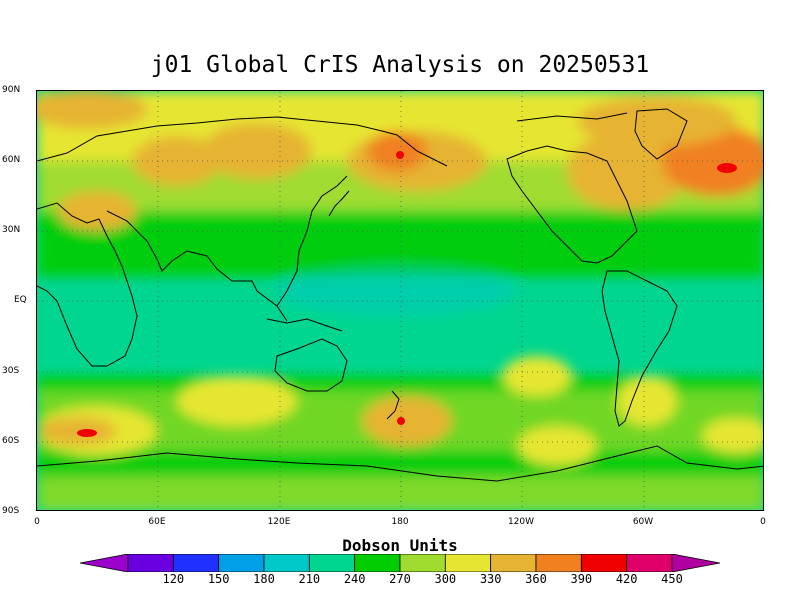 The image size is (800, 600). What do you see at coordinates (11, 160) in the screenshot?
I see `lat-label-60n: 60N` at bounding box center [11, 160].